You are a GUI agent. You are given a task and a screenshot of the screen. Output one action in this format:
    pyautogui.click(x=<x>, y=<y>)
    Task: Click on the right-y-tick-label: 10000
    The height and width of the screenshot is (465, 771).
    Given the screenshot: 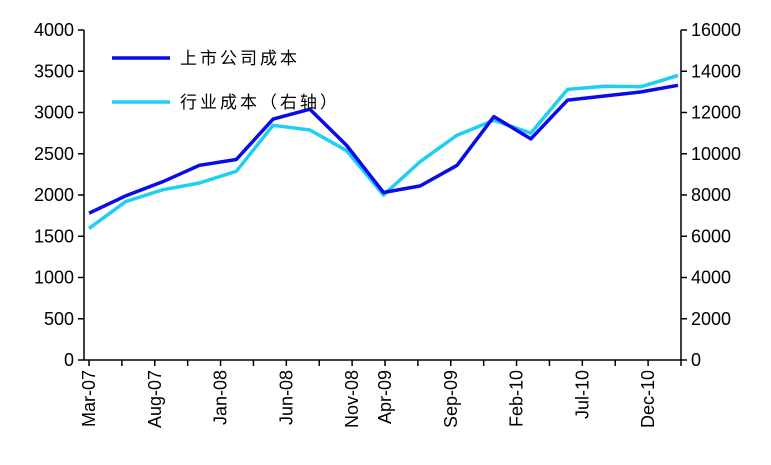 What is the action you would take?
    pyautogui.click(x=716, y=154)
    